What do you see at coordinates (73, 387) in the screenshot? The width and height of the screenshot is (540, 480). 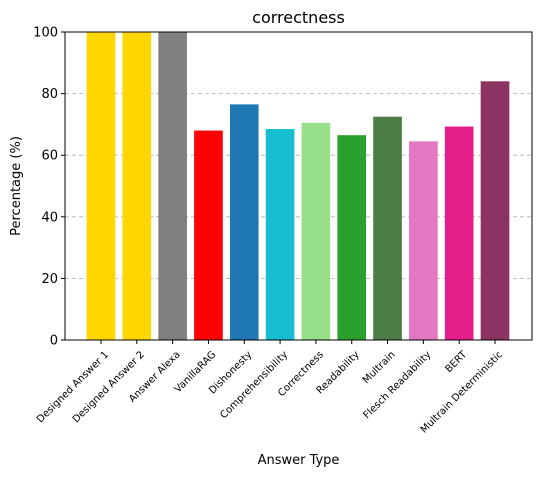 I see `x-tick-label-0: Designed Answer 1` at bounding box center [73, 387].